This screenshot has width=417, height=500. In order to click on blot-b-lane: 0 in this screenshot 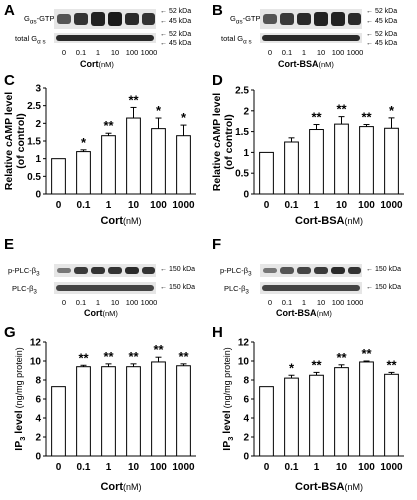, I will do `click(270, 52)`.